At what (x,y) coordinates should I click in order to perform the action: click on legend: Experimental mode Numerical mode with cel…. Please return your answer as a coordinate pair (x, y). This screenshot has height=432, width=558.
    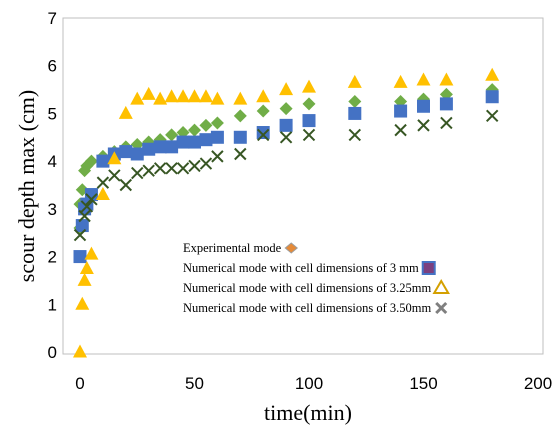
    Looking at the image, I should click on (316, 278).